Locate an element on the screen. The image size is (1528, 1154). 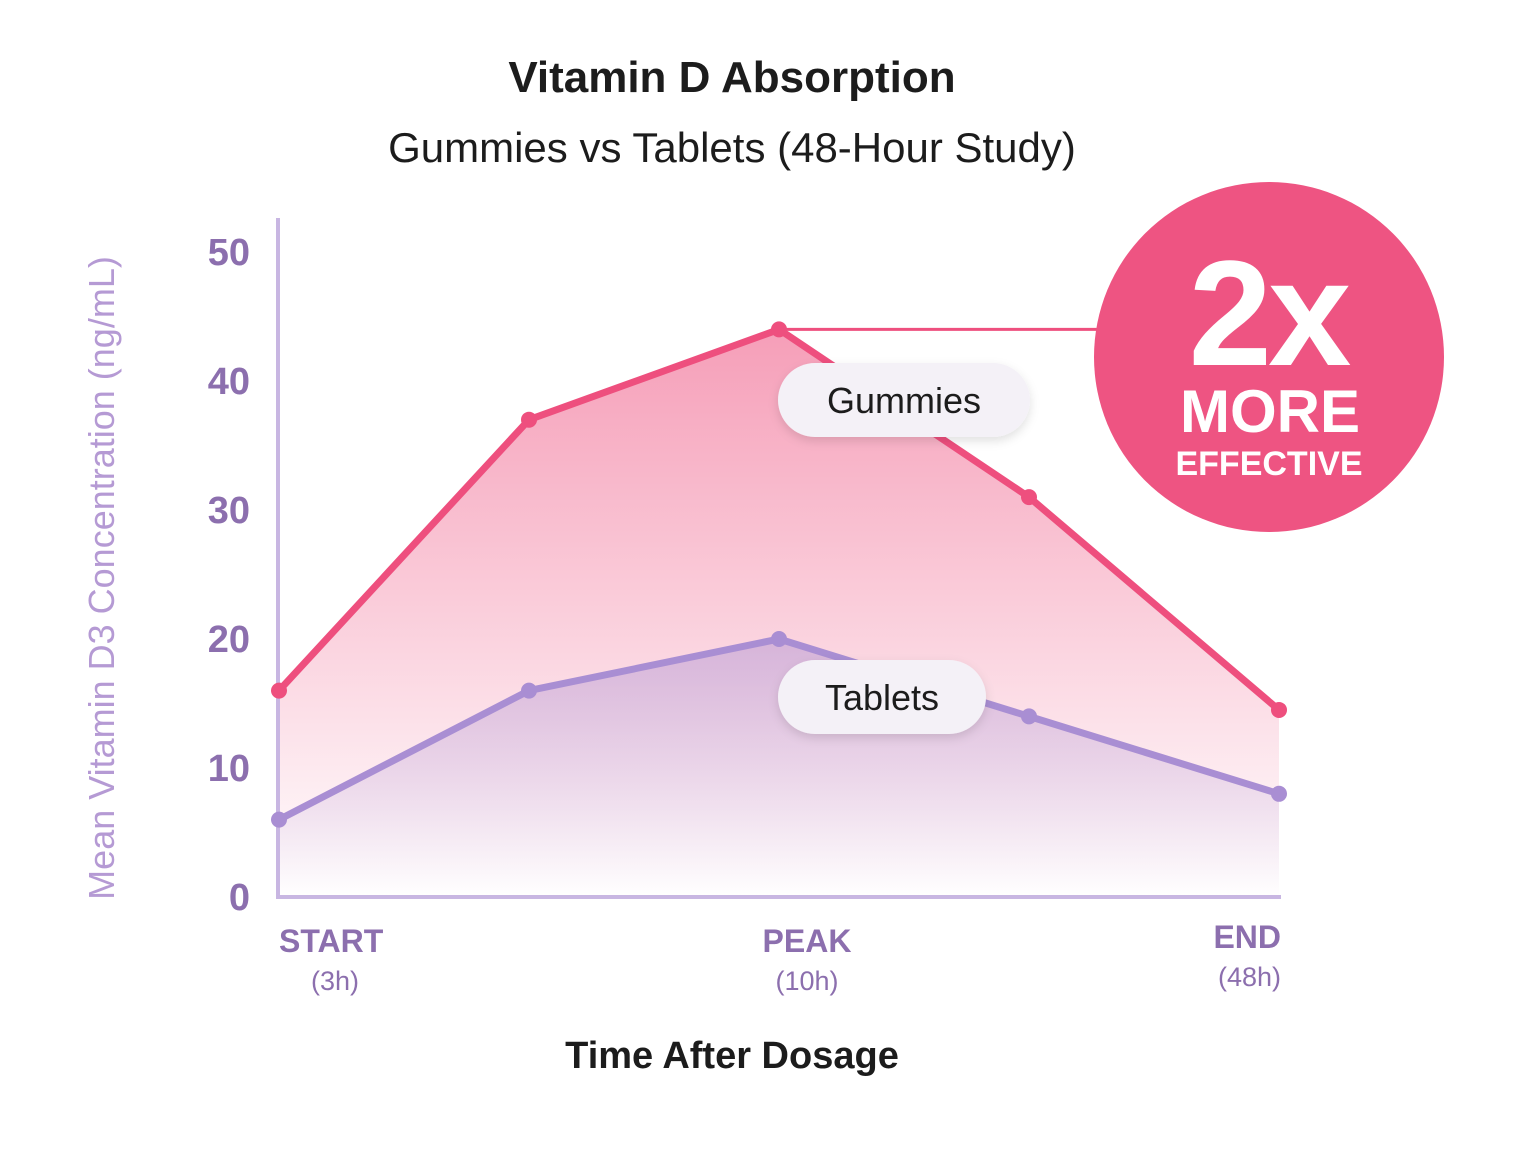
series-label-tablets is located at coordinates (882, 697).